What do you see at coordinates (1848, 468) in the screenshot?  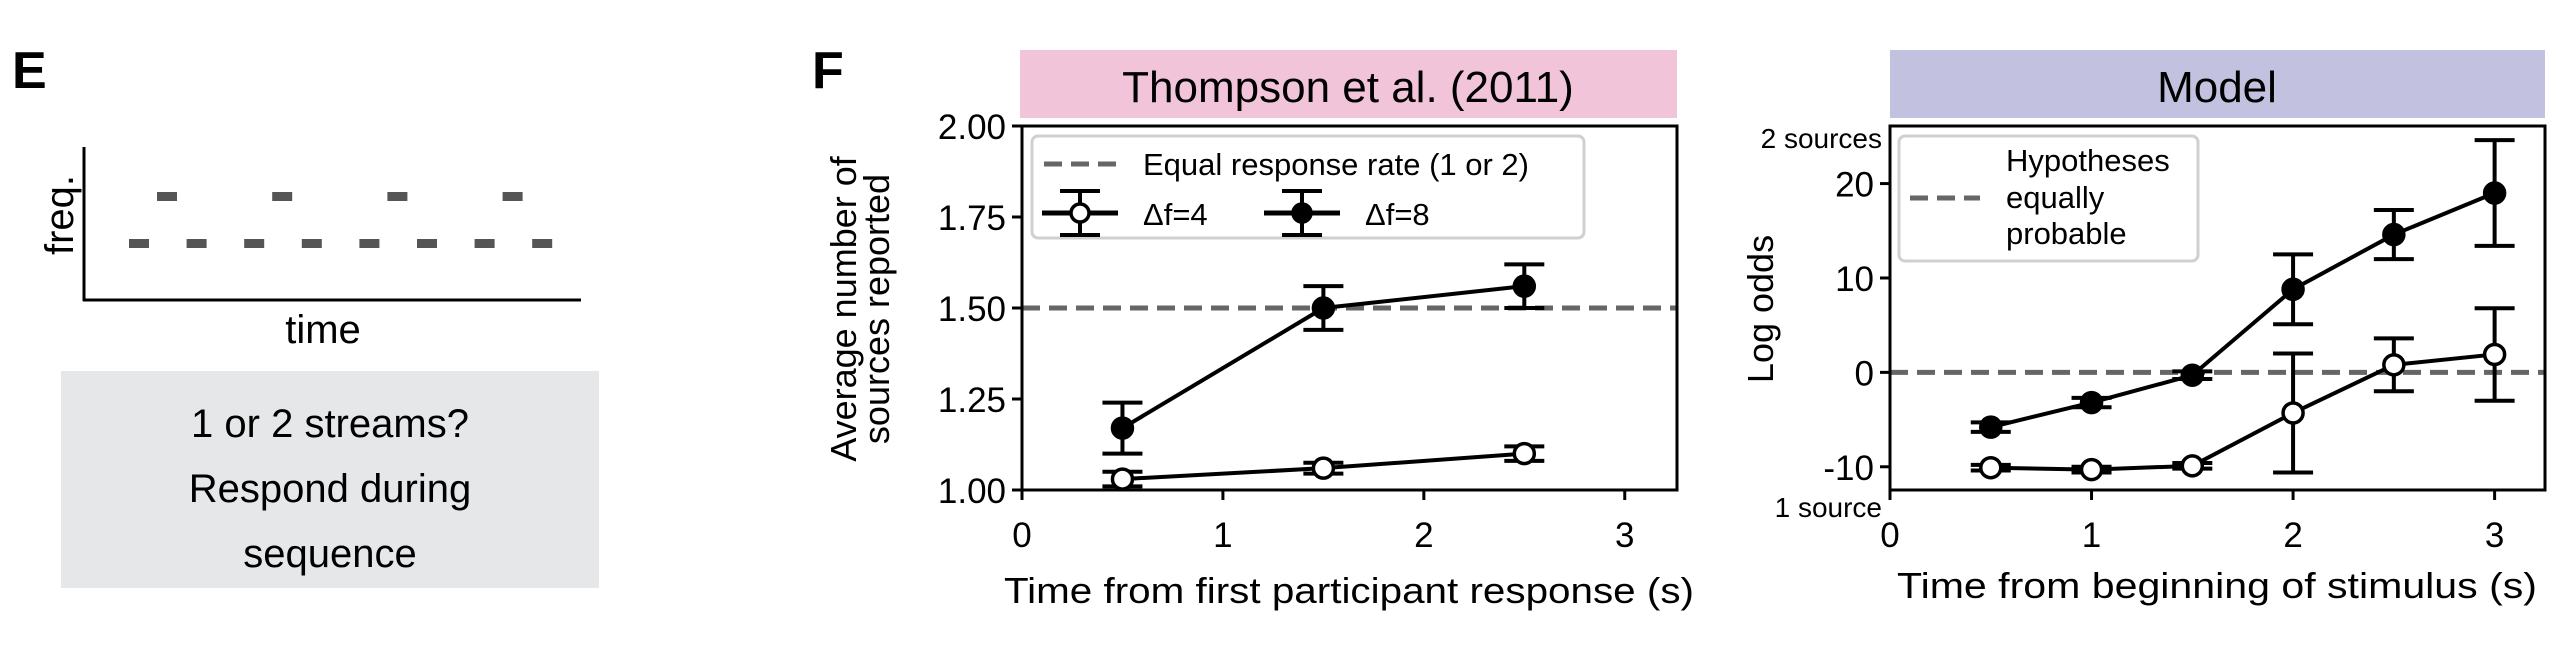 I see `y-tick-label: -10` at bounding box center [1848, 468].